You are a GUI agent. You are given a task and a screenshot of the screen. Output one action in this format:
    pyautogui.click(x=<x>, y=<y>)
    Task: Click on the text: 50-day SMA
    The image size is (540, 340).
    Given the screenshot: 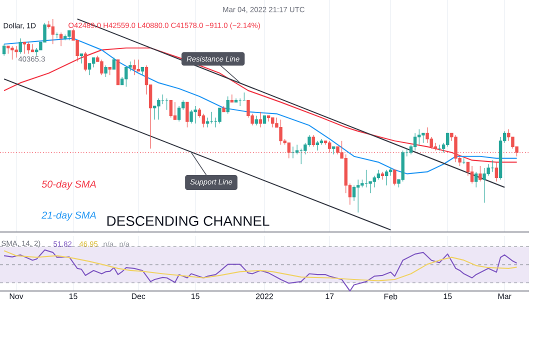 What is the action you would take?
    pyautogui.click(x=69, y=185)
    